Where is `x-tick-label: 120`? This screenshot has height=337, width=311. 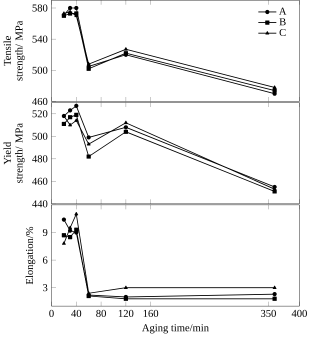
x-tick-label: 120 is located at coordinates (126, 313).